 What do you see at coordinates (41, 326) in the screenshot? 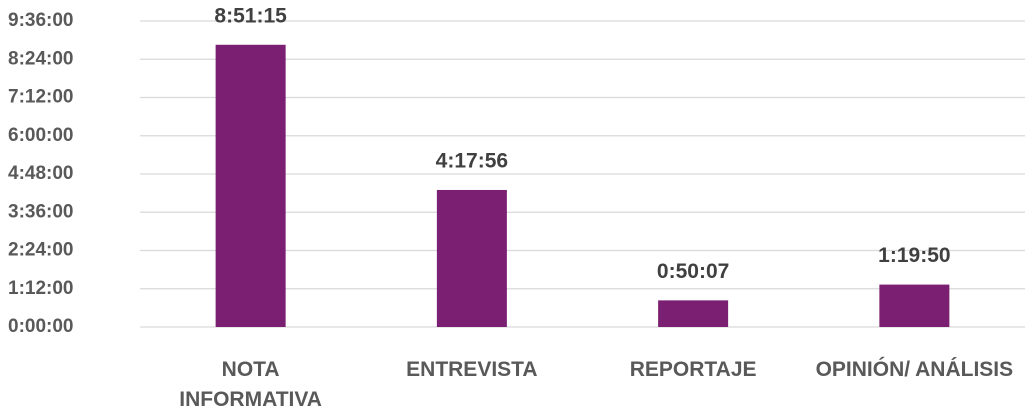
I see `y-tick-label: 0:00:00` at bounding box center [41, 326].